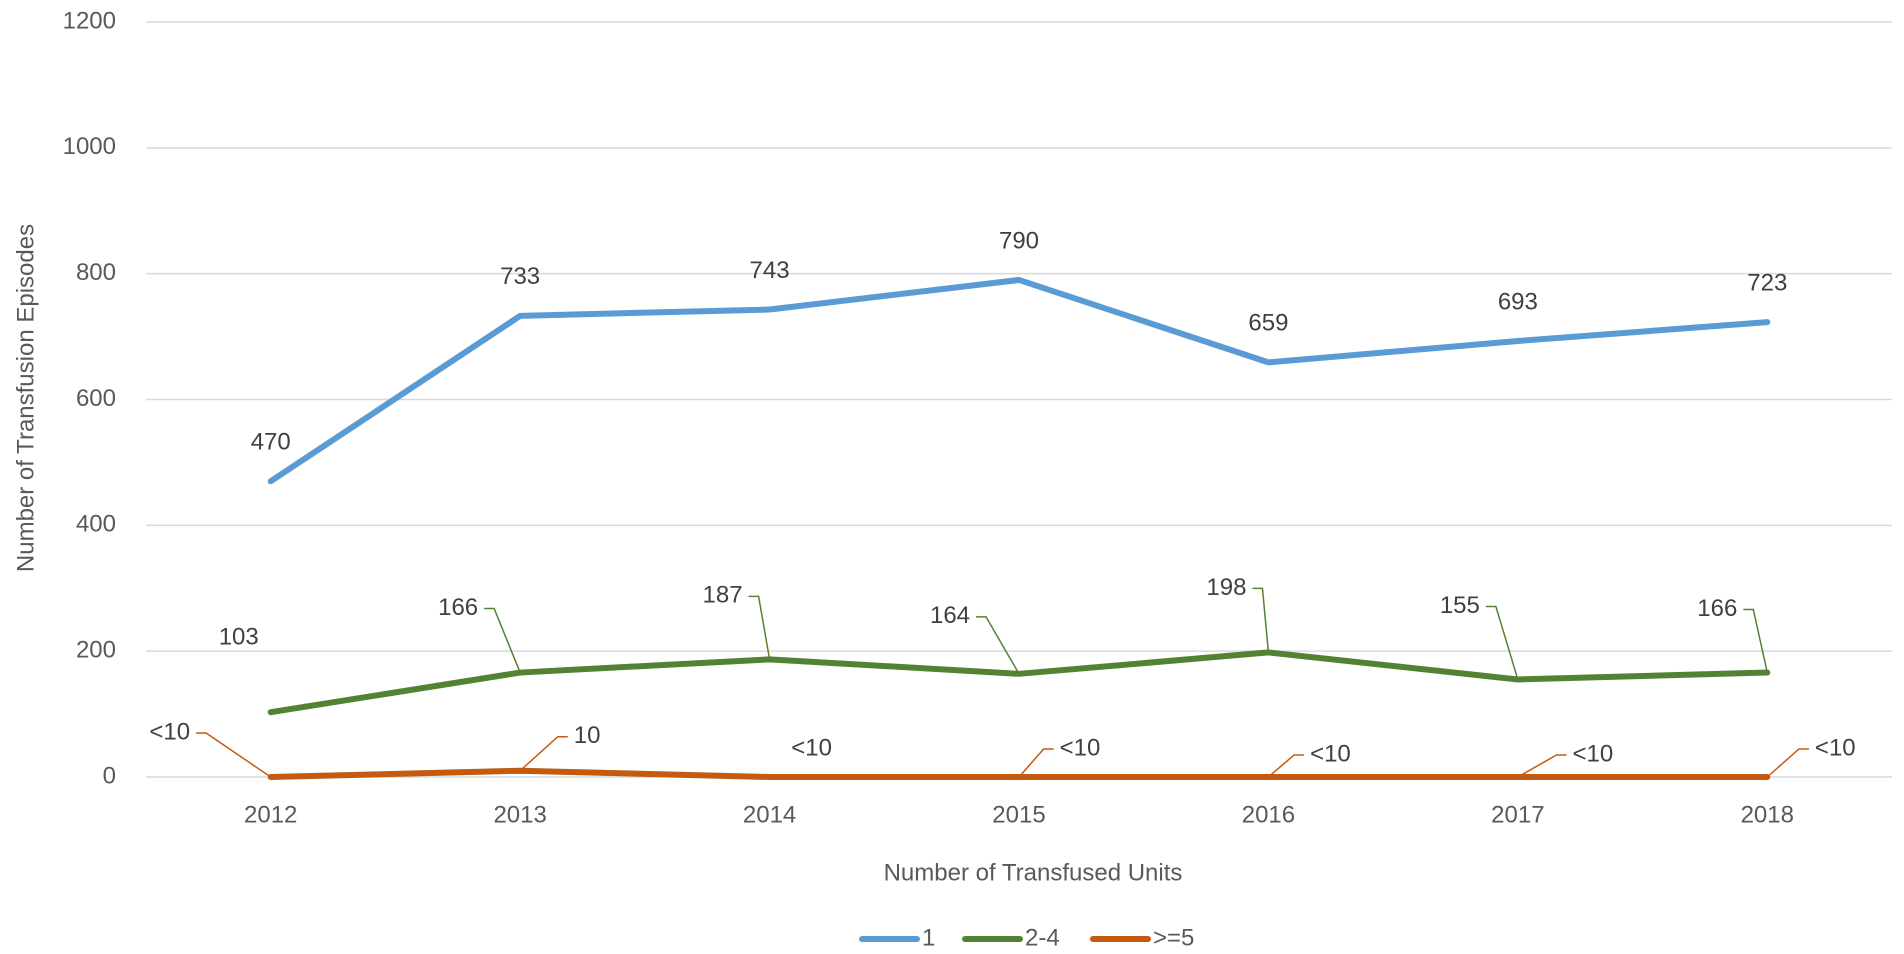  Describe the element at coordinates (723, 595) in the screenshot. I see `data-label: 187` at that location.